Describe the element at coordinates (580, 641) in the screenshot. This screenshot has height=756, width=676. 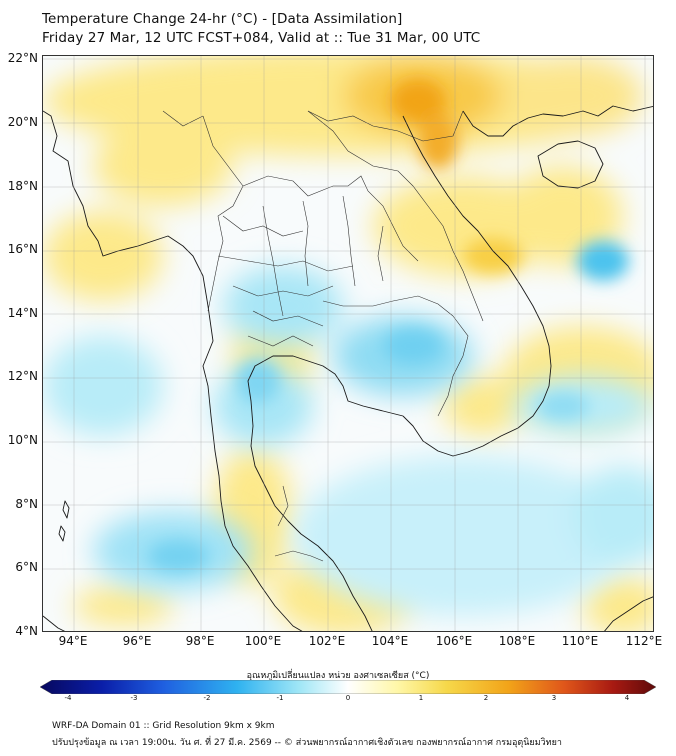
I see `lon-label-110e: 110°E` at that location.